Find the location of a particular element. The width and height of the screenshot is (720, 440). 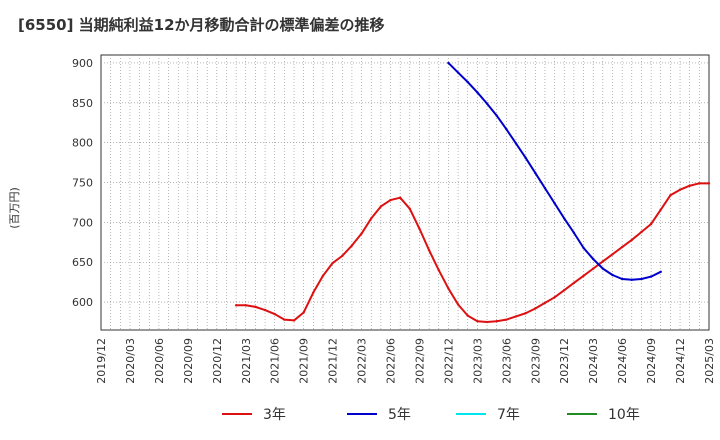

data-point: 3年 2021/09: 587 is located at coordinates (303, 312).